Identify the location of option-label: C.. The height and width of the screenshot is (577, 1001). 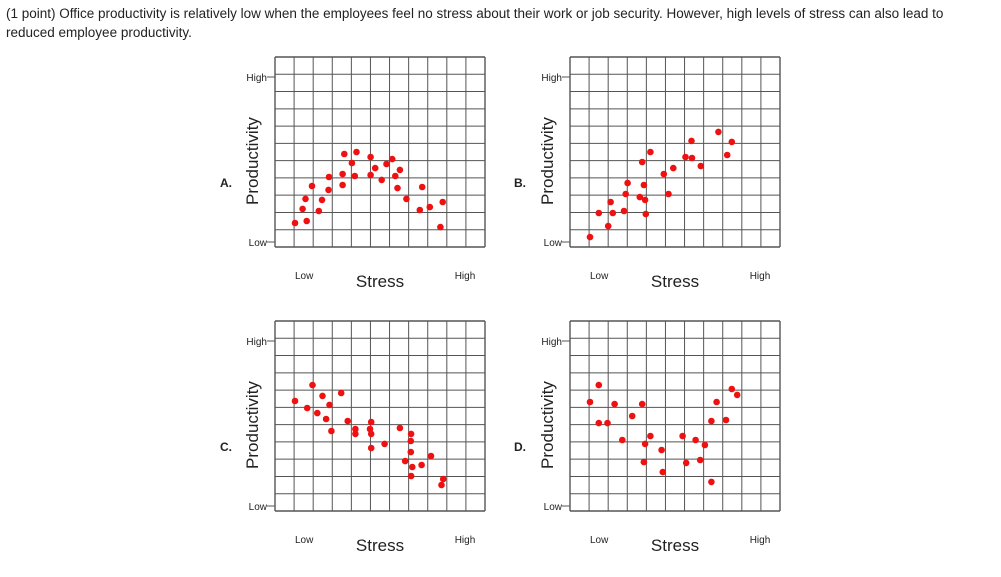
(226, 447).